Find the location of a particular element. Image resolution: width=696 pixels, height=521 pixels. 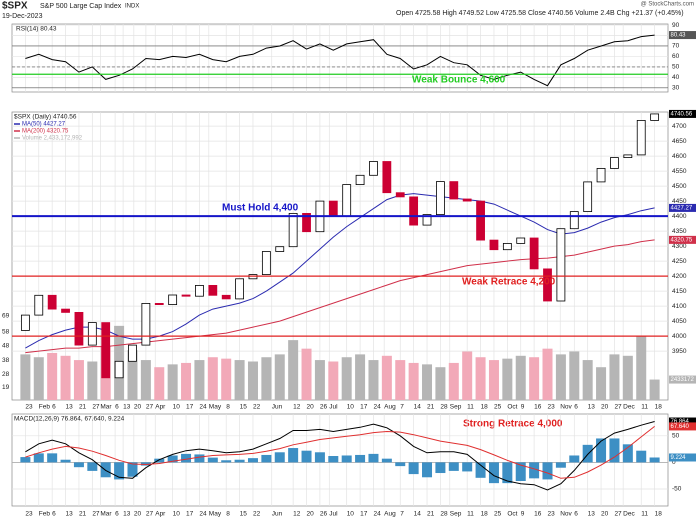

x-tick-label: Mar is located at coordinates (106, 514).